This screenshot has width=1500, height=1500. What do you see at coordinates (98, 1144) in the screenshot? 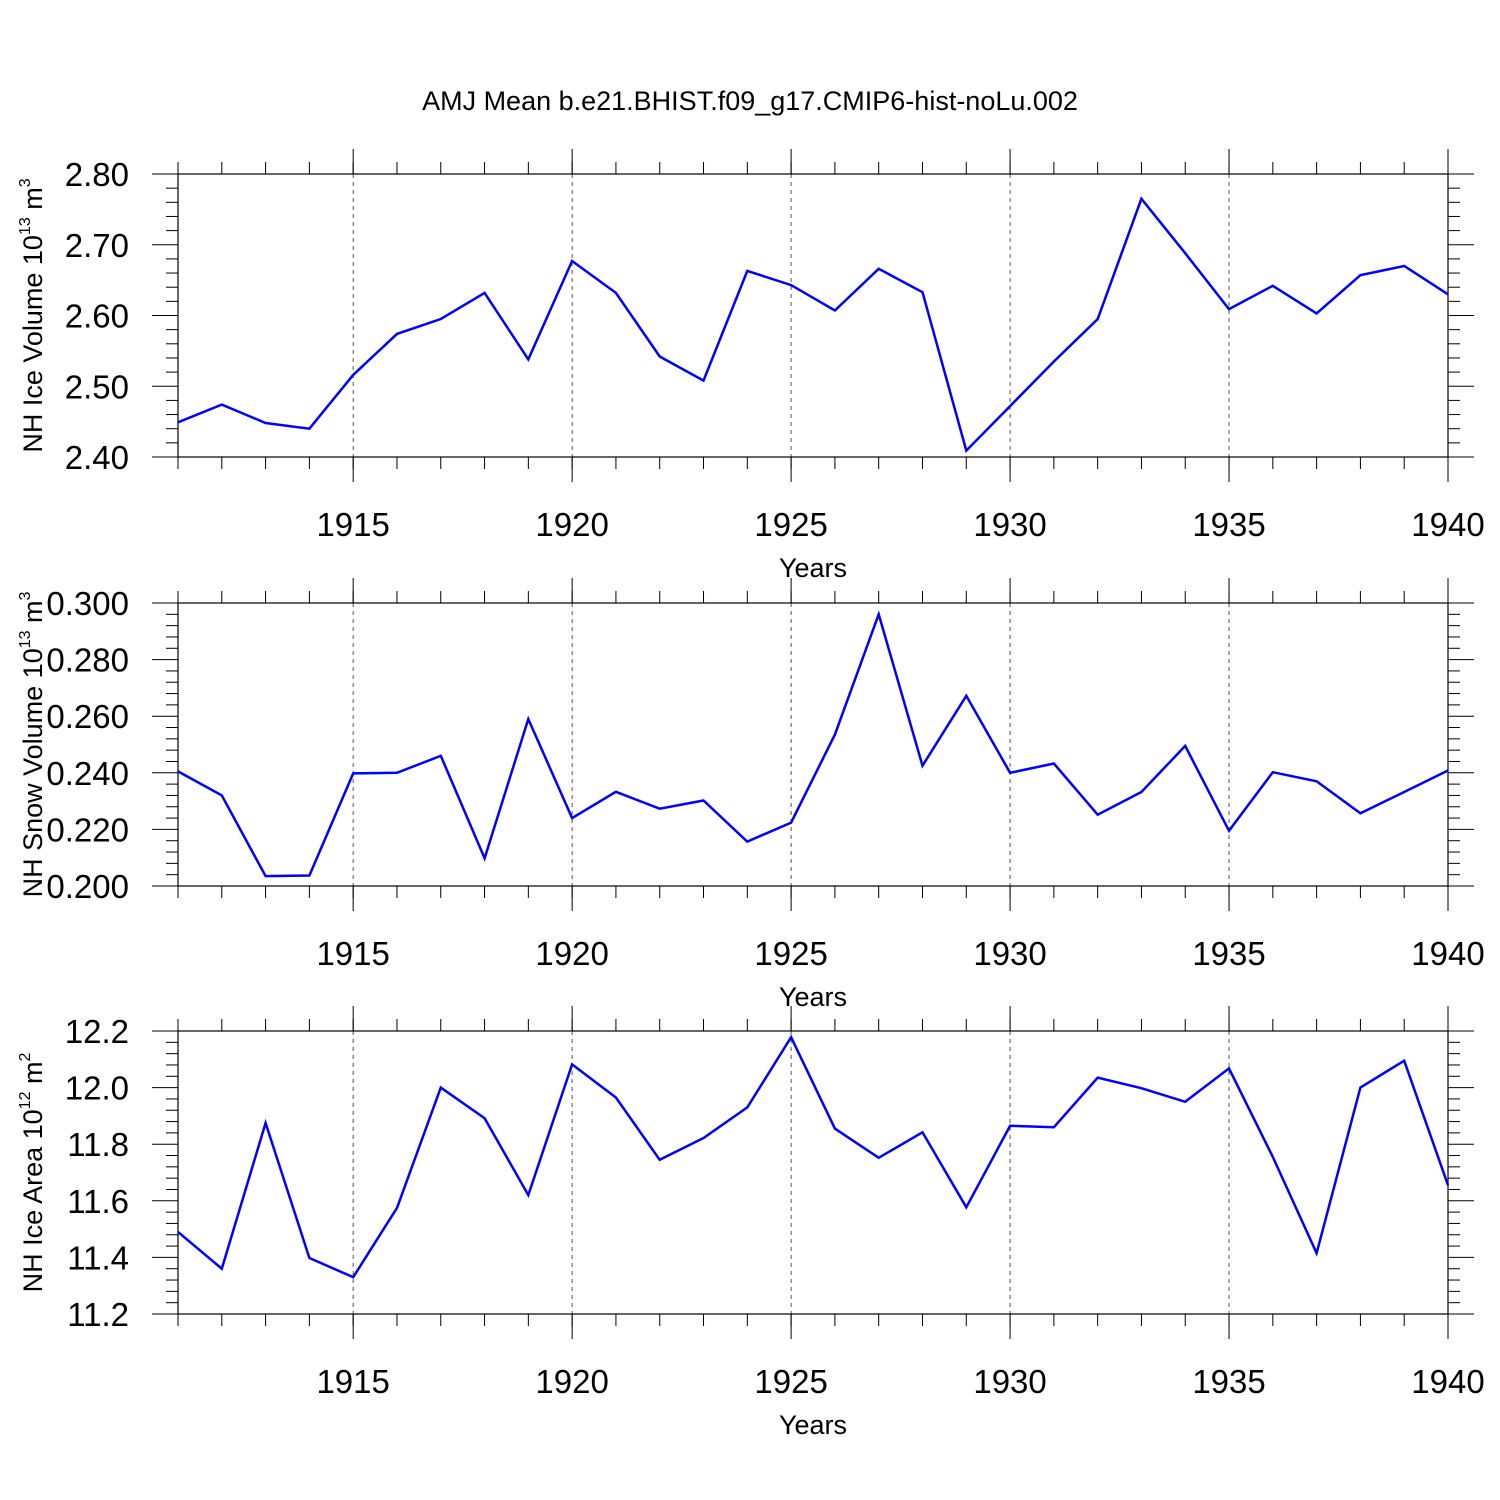
I see `y-tick-label: 11.8` at bounding box center [98, 1144].